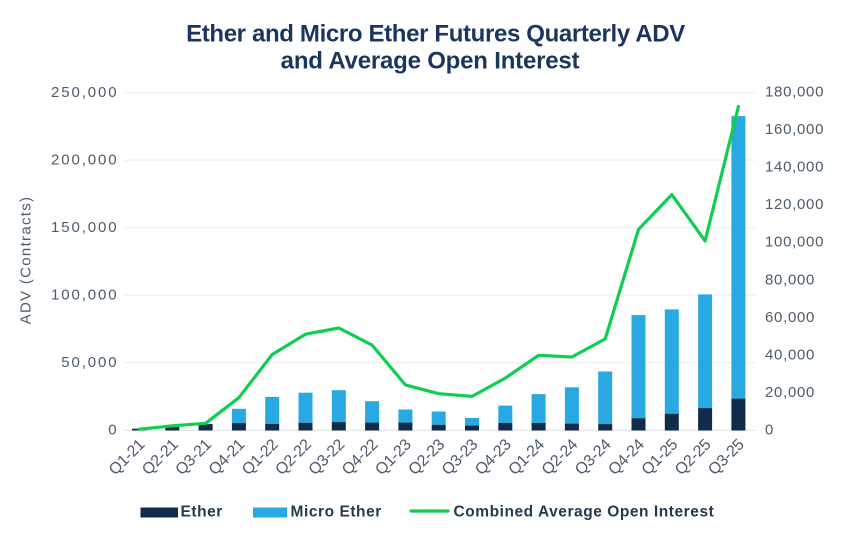 Image resolution: width=846 pixels, height=540 pixels. I want to click on svg-text: 80,000, so click(790, 279).